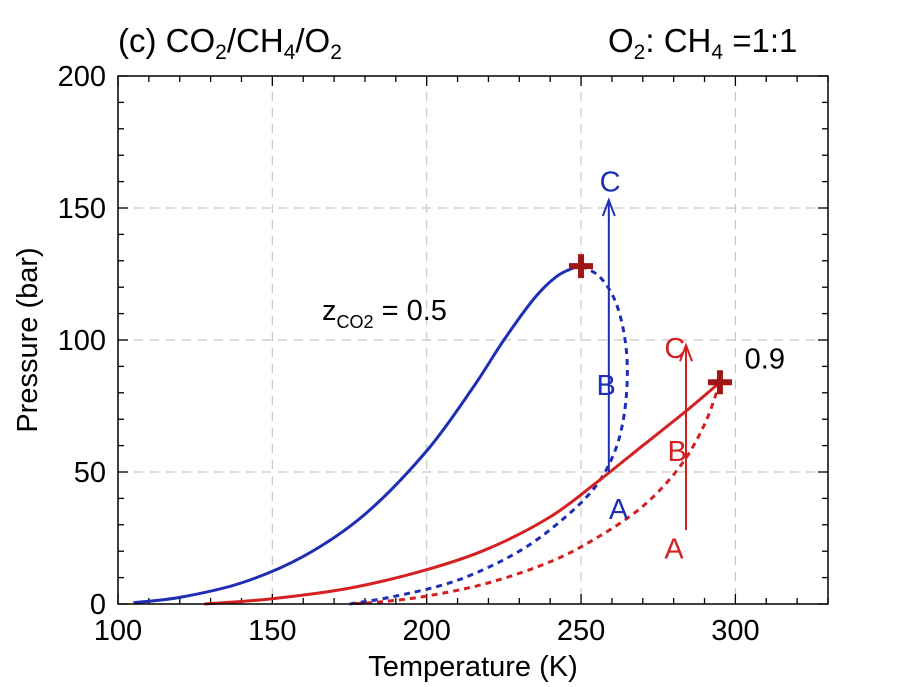 This screenshot has height=687, width=900. I want to click on x-tick-label: 100, so click(118, 631).